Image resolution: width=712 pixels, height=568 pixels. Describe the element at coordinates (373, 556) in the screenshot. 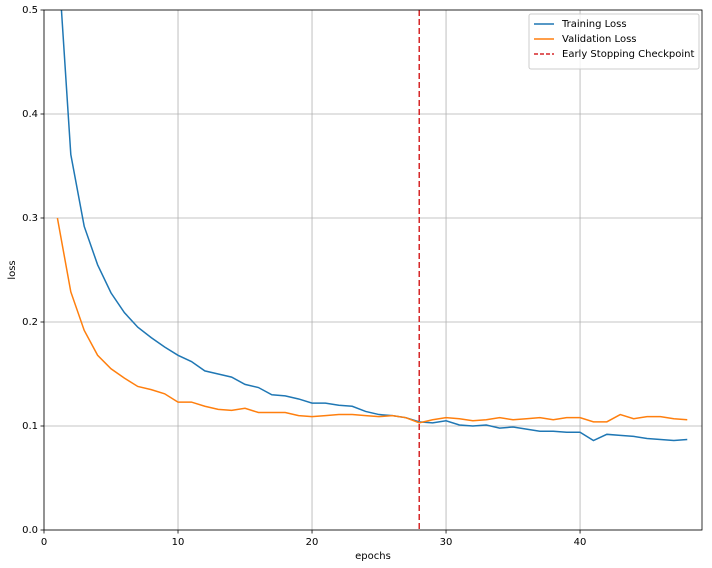

I see `x-axis-label: epochs` at that location.